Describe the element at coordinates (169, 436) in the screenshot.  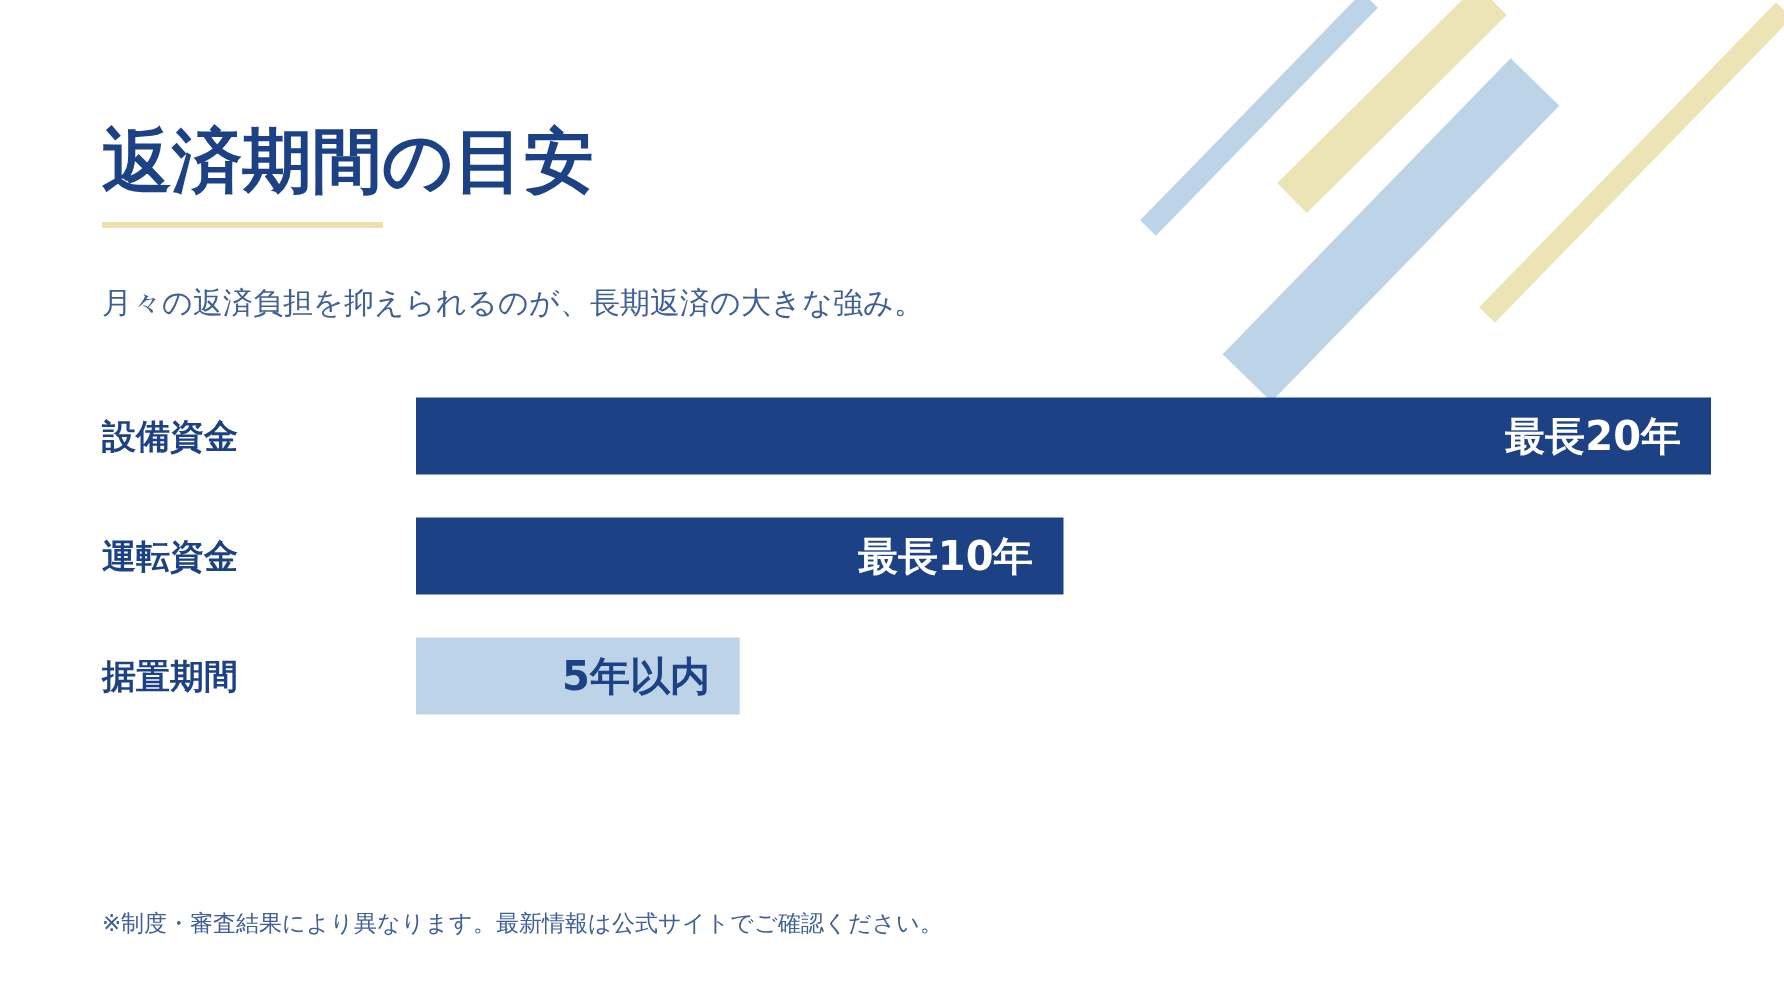
I see `y-tick-label: 設備資金` at that location.